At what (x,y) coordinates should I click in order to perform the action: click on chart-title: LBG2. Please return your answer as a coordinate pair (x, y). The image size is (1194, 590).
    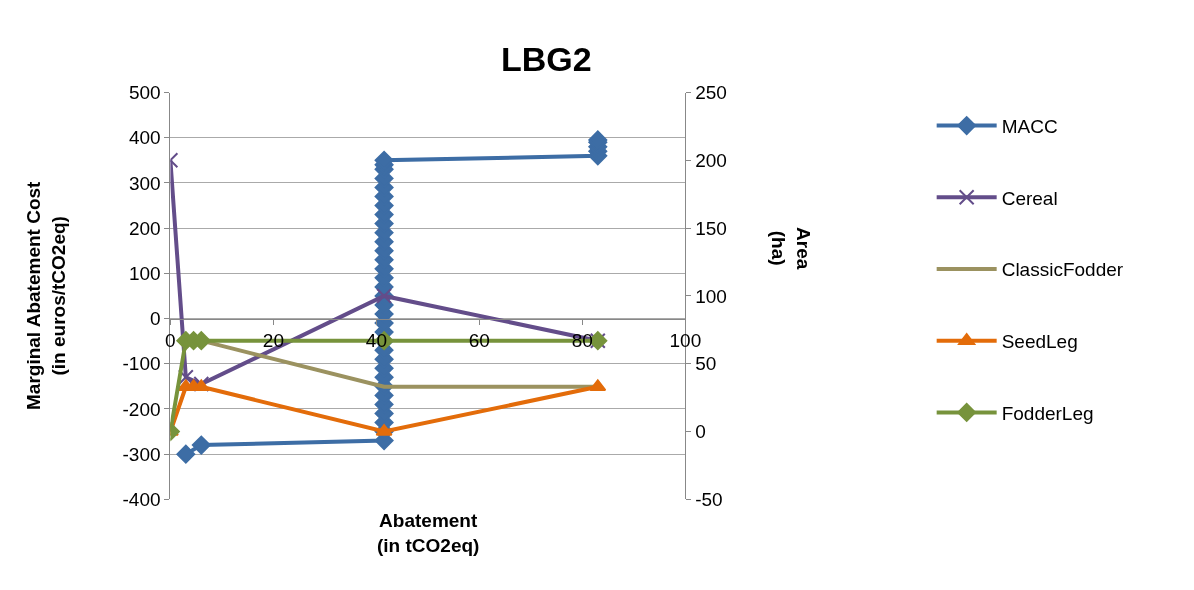
    Looking at the image, I should click on (546, 58).